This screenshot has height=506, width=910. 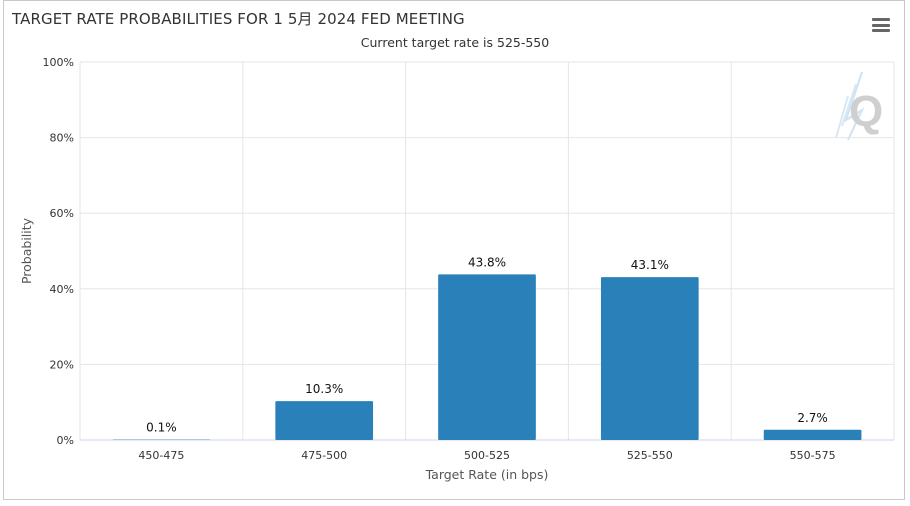 I want to click on data-label-475-500: 10.3%, so click(x=324, y=389).